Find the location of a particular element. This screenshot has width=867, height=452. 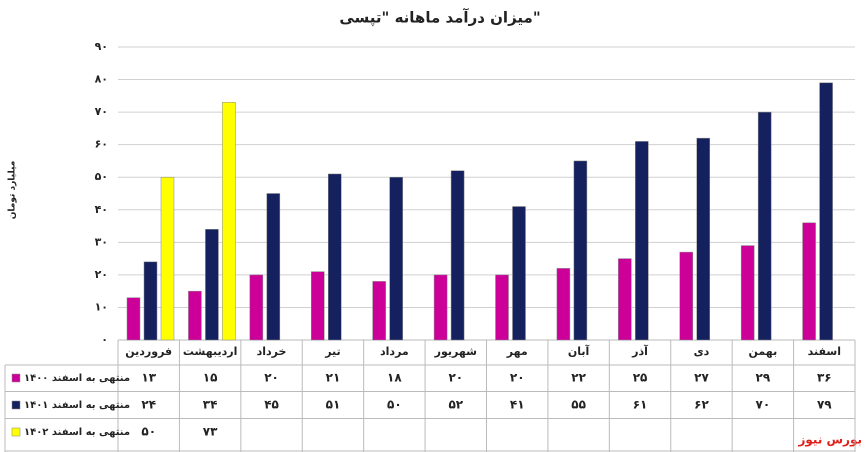

value-label: ۲۵ is located at coordinates (640, 378).